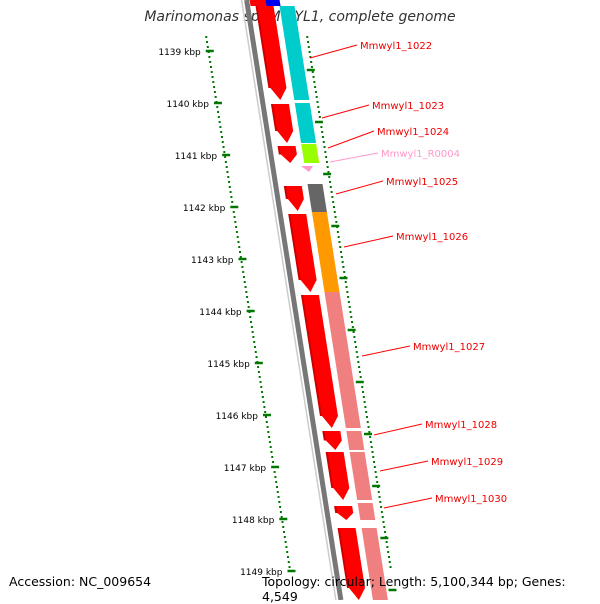 Image resolution: width=600 pixels, height=604 pixels. Describe the element at coordinates (220, 313) in the screenshot. I see `kbp-tick-label: 1144 kbp` at that location.